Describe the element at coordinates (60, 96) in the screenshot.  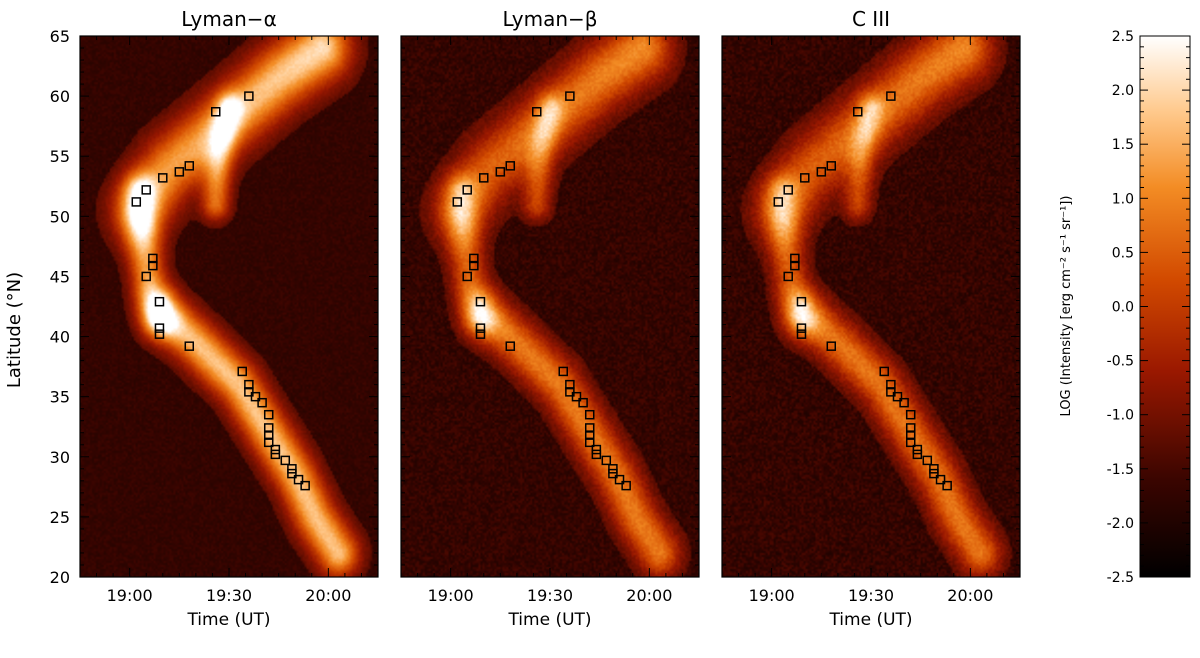
I see `y-tick-label: 60` at that location.